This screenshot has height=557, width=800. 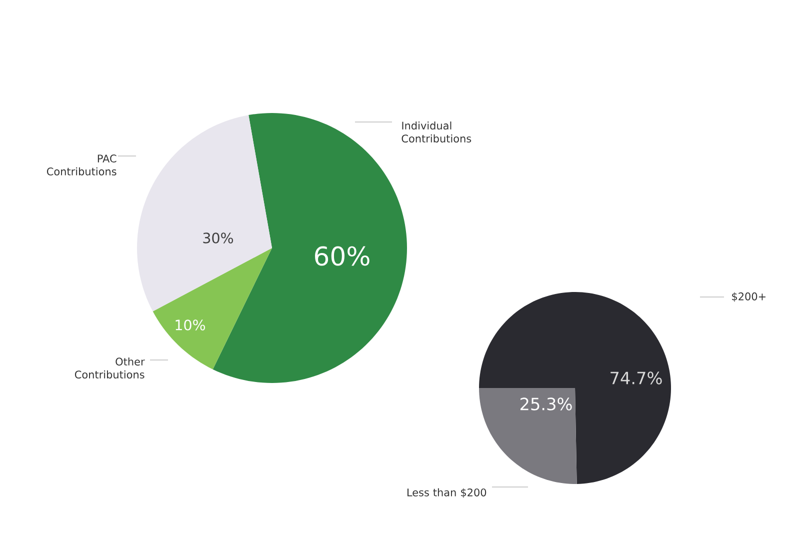 What do you see at coordinates (546, 404) in the screenshot?
I see `data-label: 25.3%` at bounding box center [546, 404].